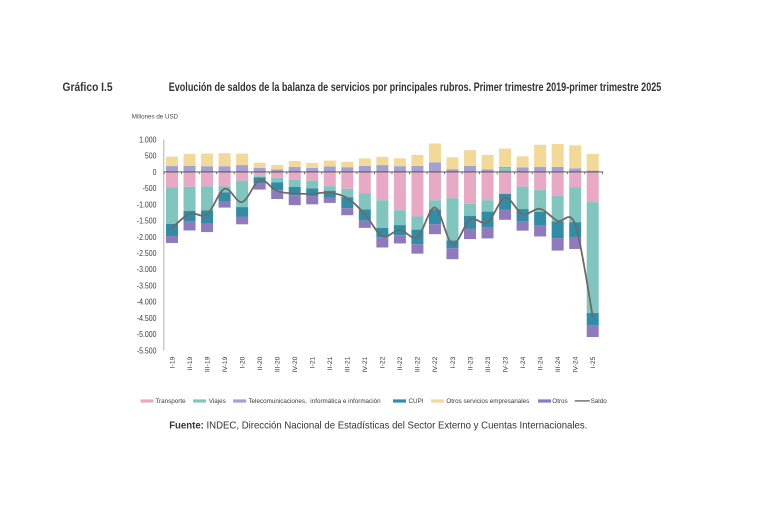 The image size is (768, 512). What do you see at coordinates (147, 286) in the screenshot?
I see `svg-text: -3.500` at bounding box center [147, 286].